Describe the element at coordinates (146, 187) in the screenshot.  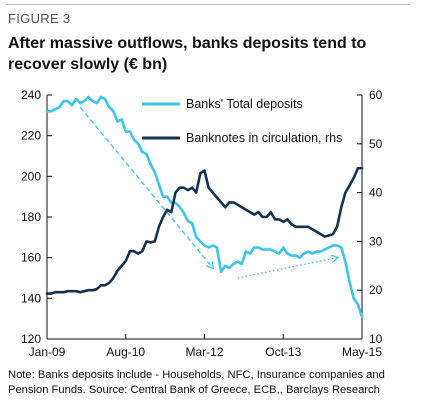
I see `dashed-trend-arrow` at that location.